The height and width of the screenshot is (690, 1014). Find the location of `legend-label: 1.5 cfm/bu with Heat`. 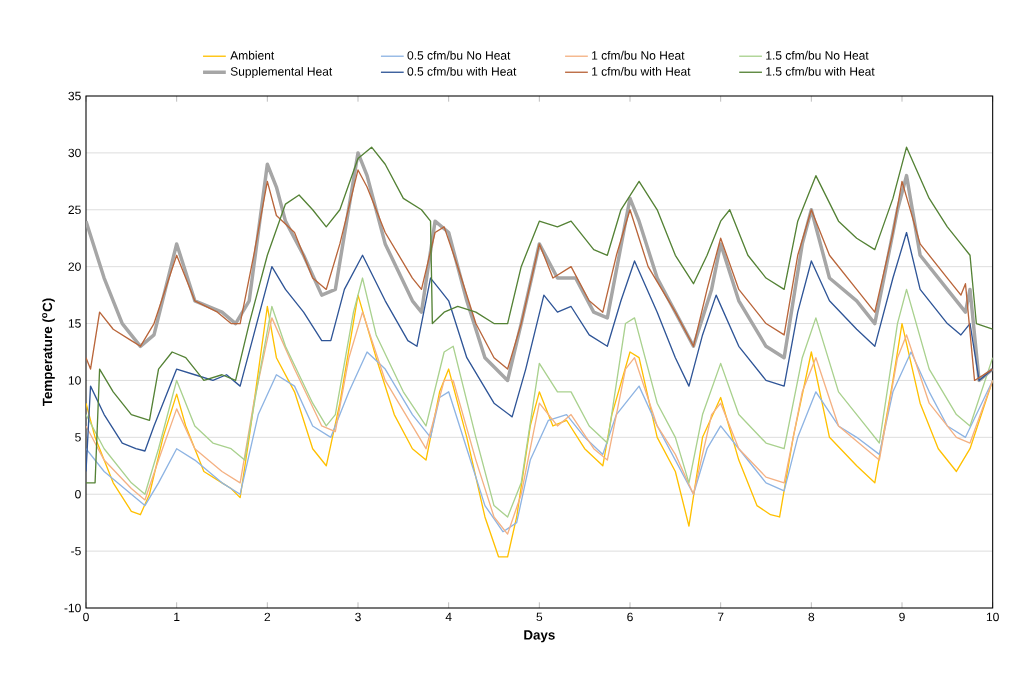

legend-label: 1.5 cfm/bu with Heat is located at coordinates (820, 71).